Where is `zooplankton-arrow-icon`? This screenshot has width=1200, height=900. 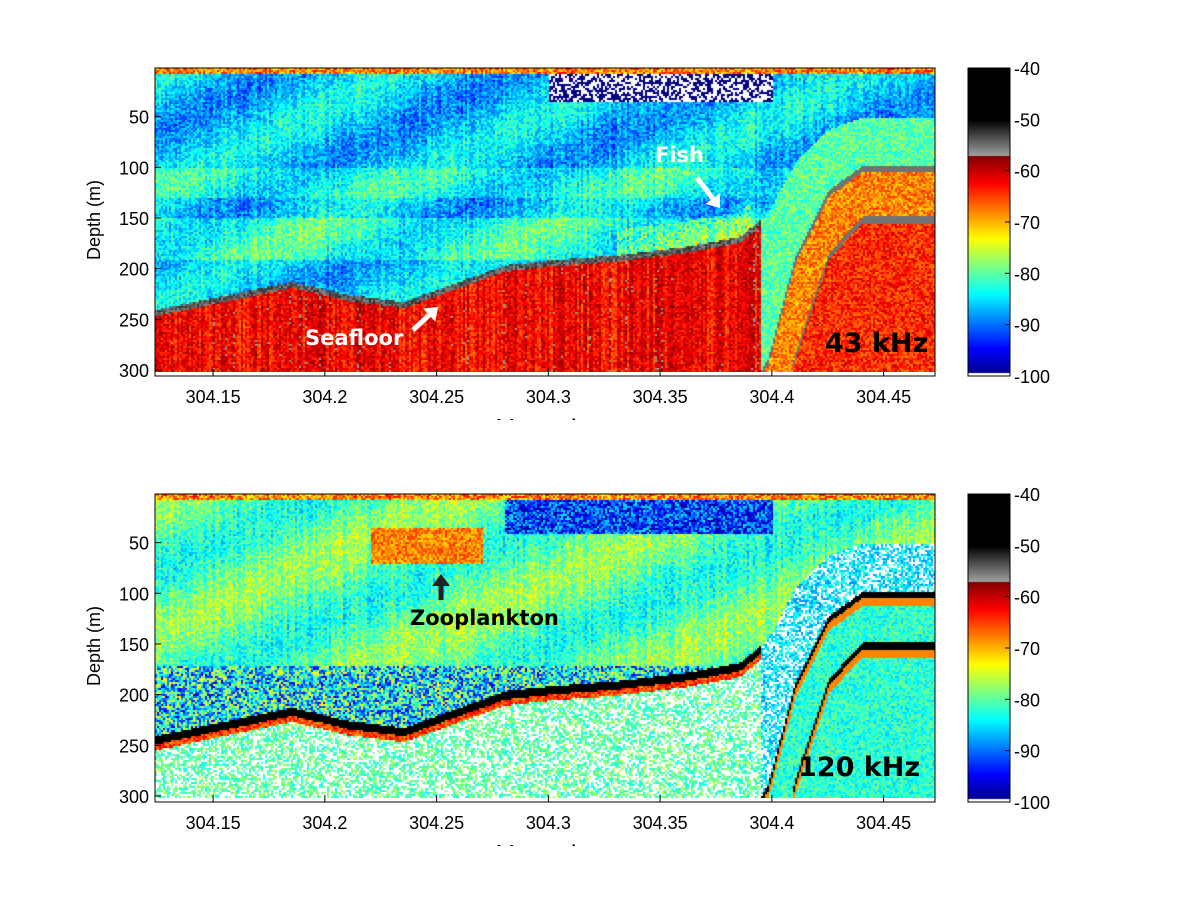
zooplankton-arrow-icon is located at coordinates (441, 580).